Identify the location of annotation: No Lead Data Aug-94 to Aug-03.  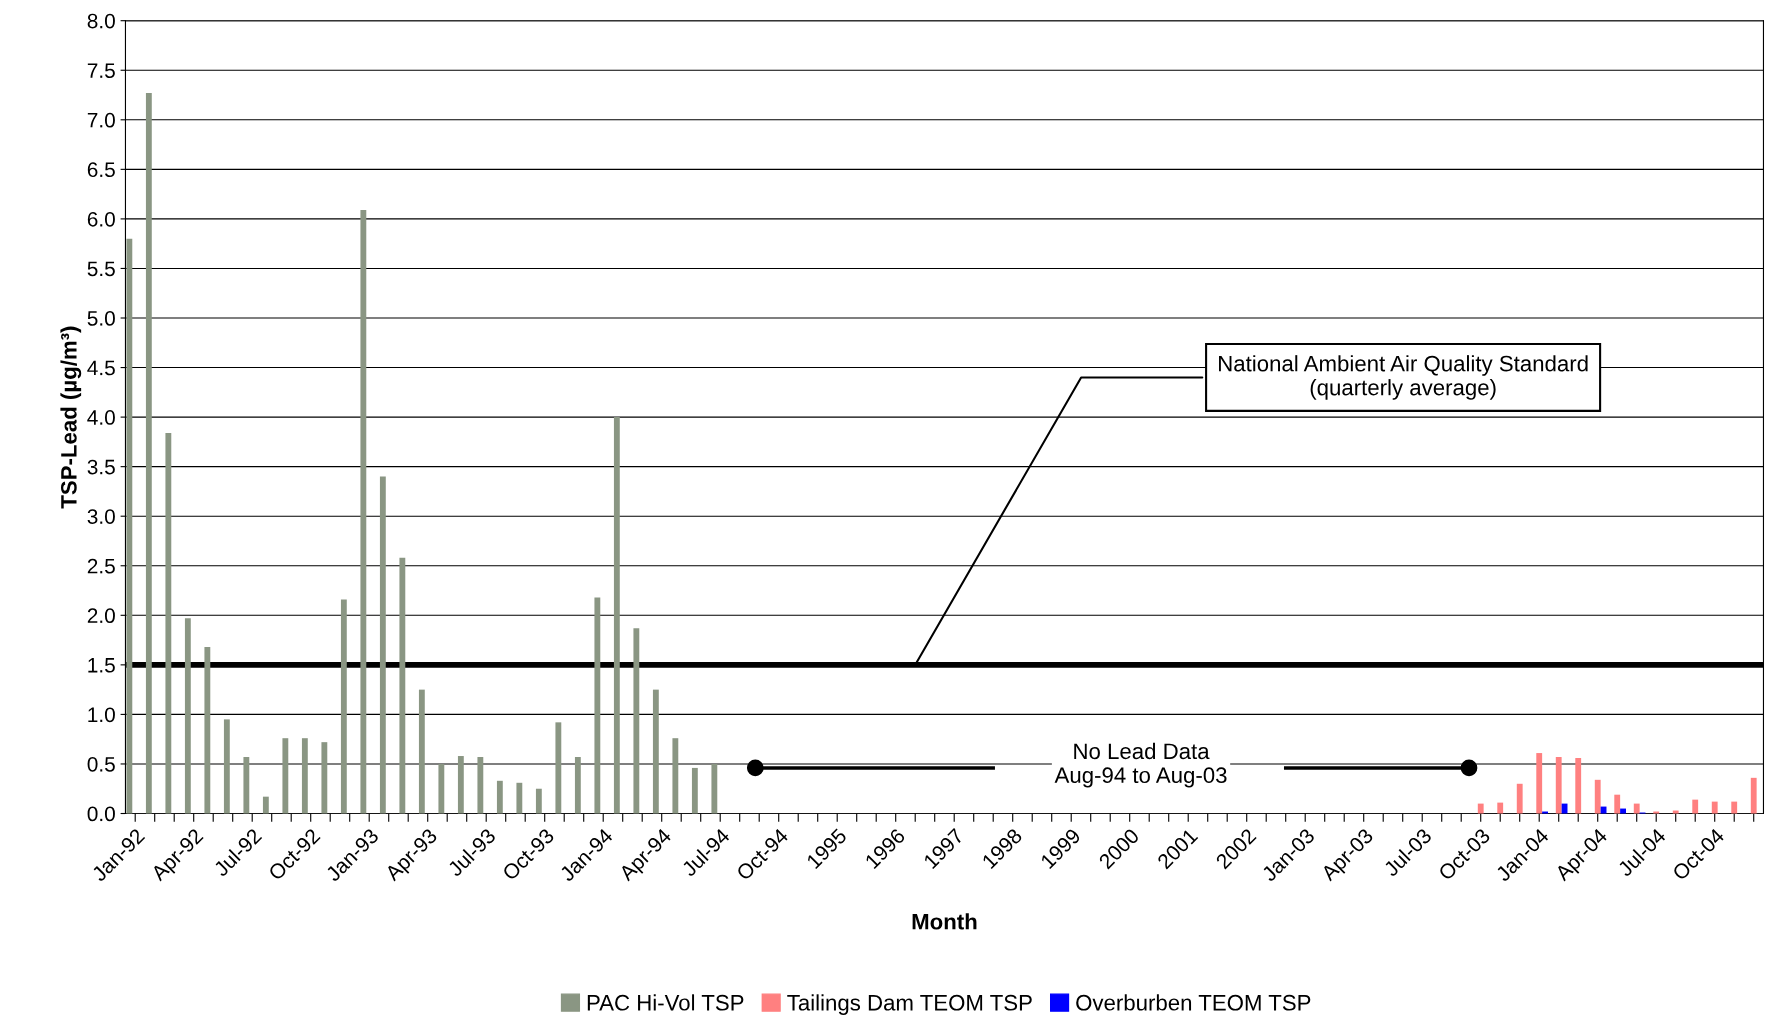
(1140, 765).